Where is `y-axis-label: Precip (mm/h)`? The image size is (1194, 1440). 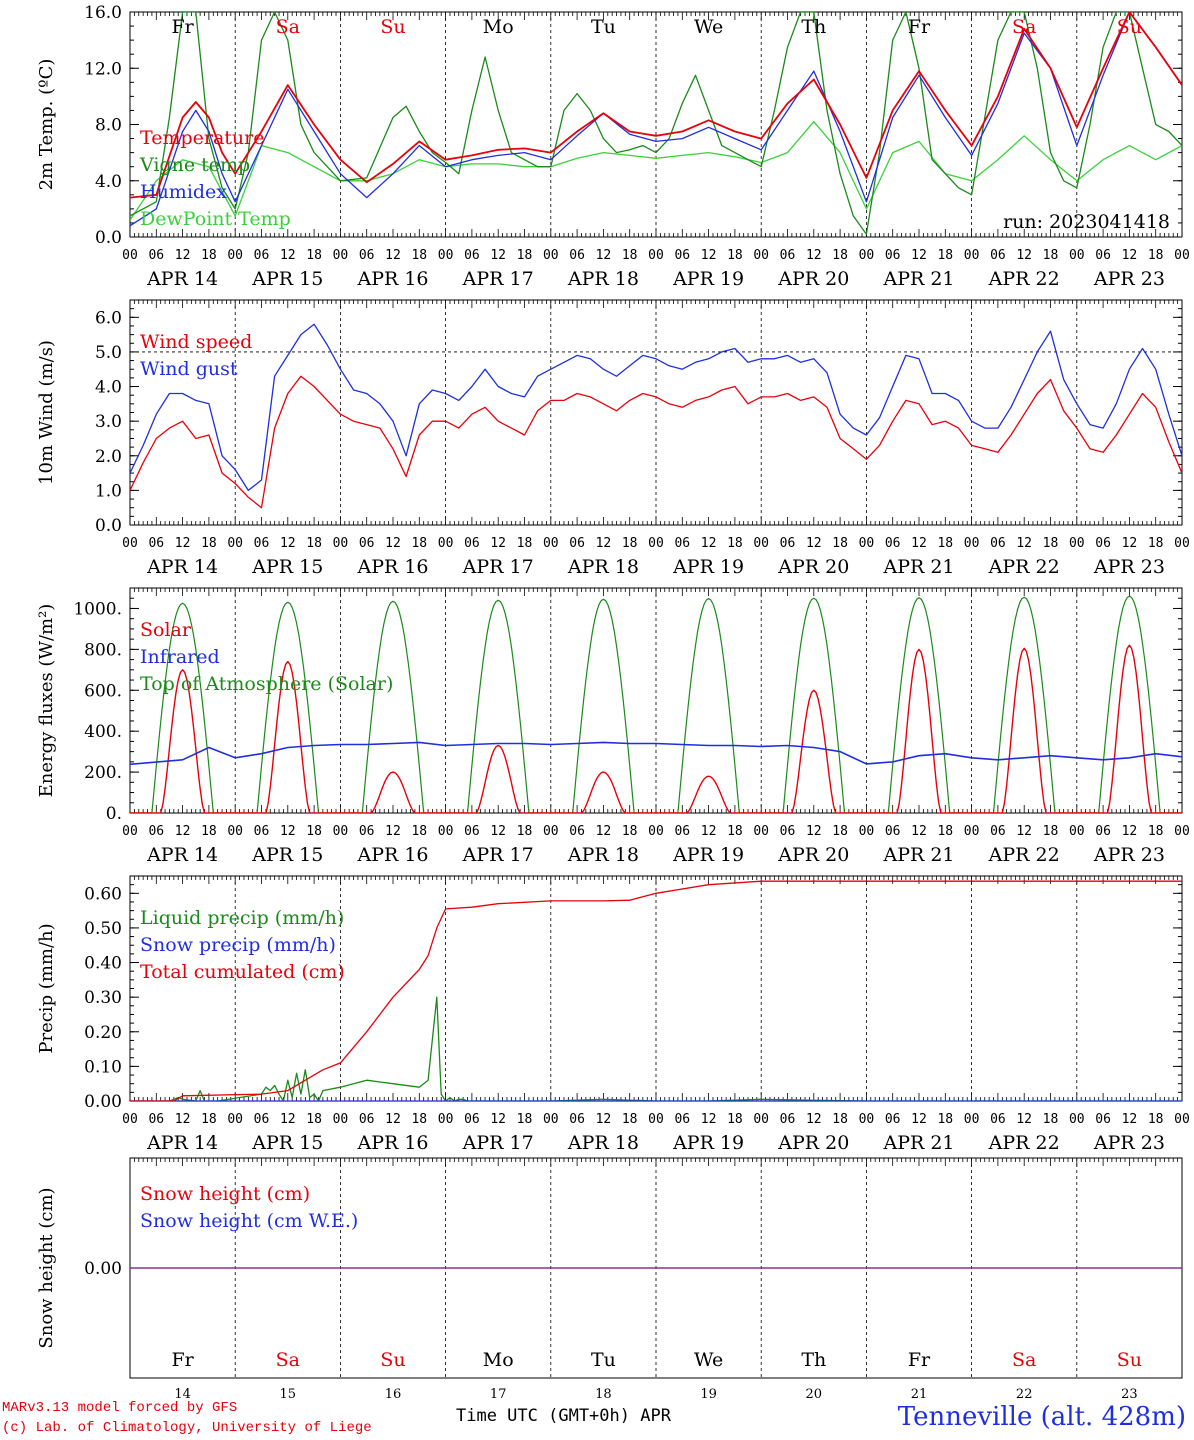 y-axis-label: Precip (mm/h) is located at coordinates (46, 988).